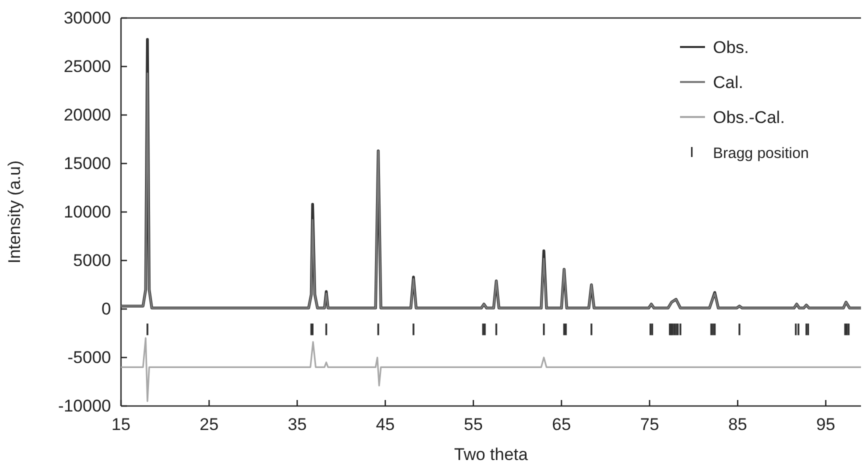 The height and width of the screenshot is (466, 863). Describe the element at coordinates (491, 454) in the screenshot. I see `x-axis-title: Two theta` at that location.